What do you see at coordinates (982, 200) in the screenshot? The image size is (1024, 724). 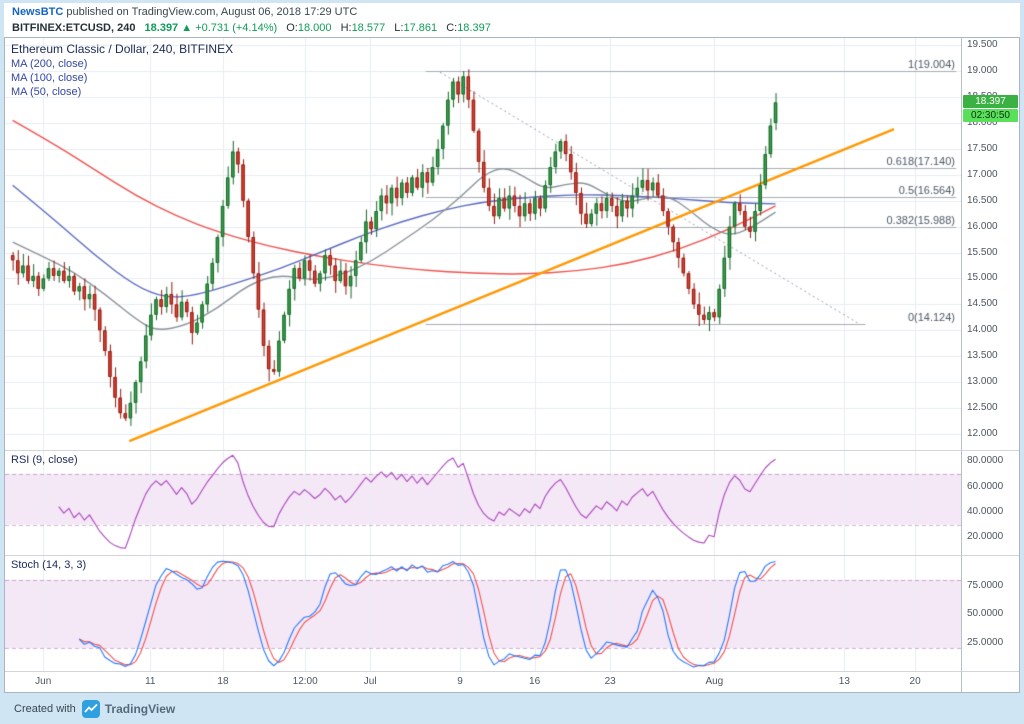 I see `price-tick-label: 16.500` at bounding box center [982, 200].